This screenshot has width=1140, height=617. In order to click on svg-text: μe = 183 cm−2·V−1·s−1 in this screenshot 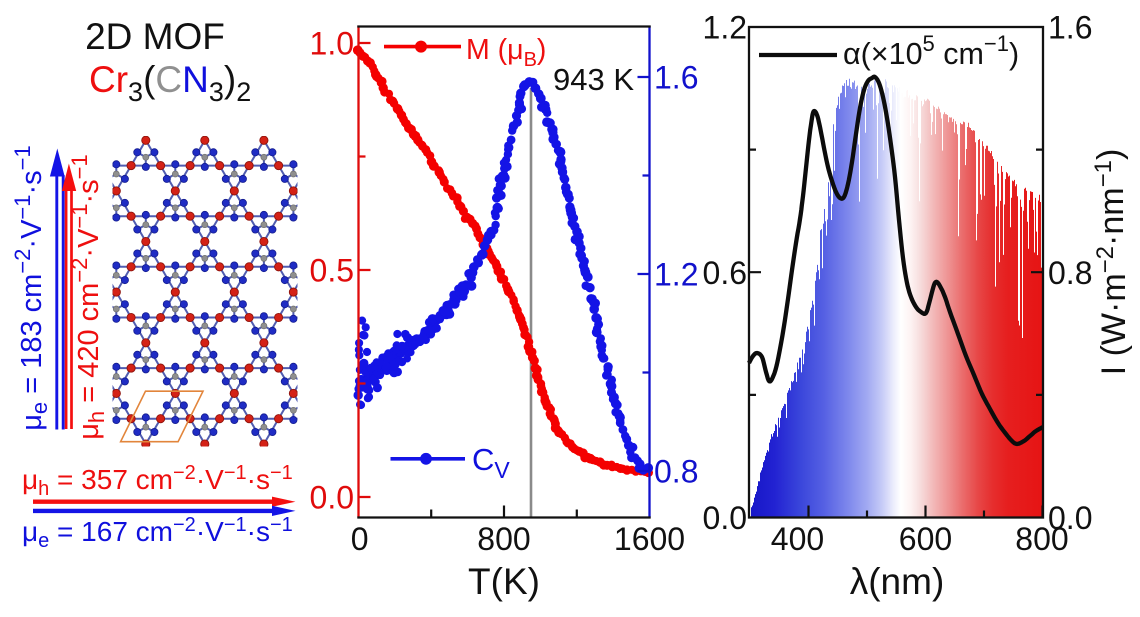, I will do `click(31, 288)`.